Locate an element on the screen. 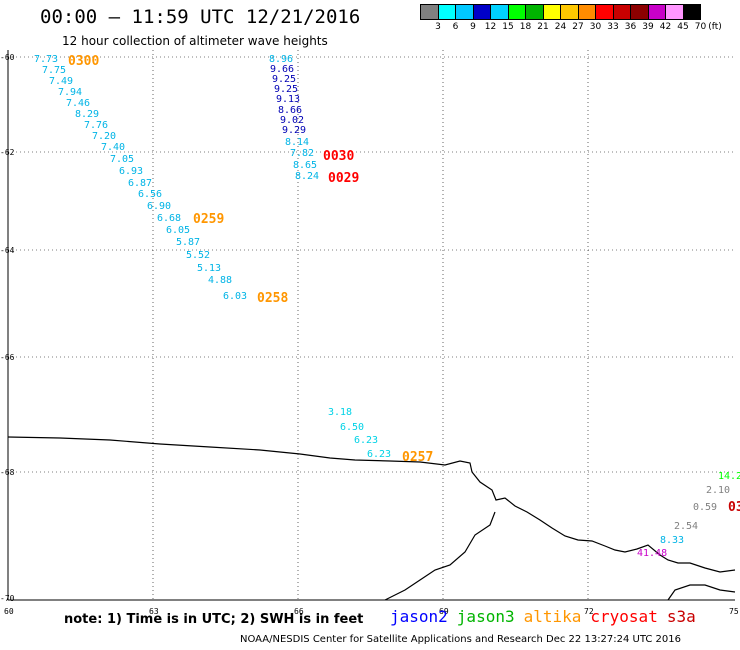 This screenshot has width=740, height=650. swh-value: 2.10 is located at coordinates (718, 490).